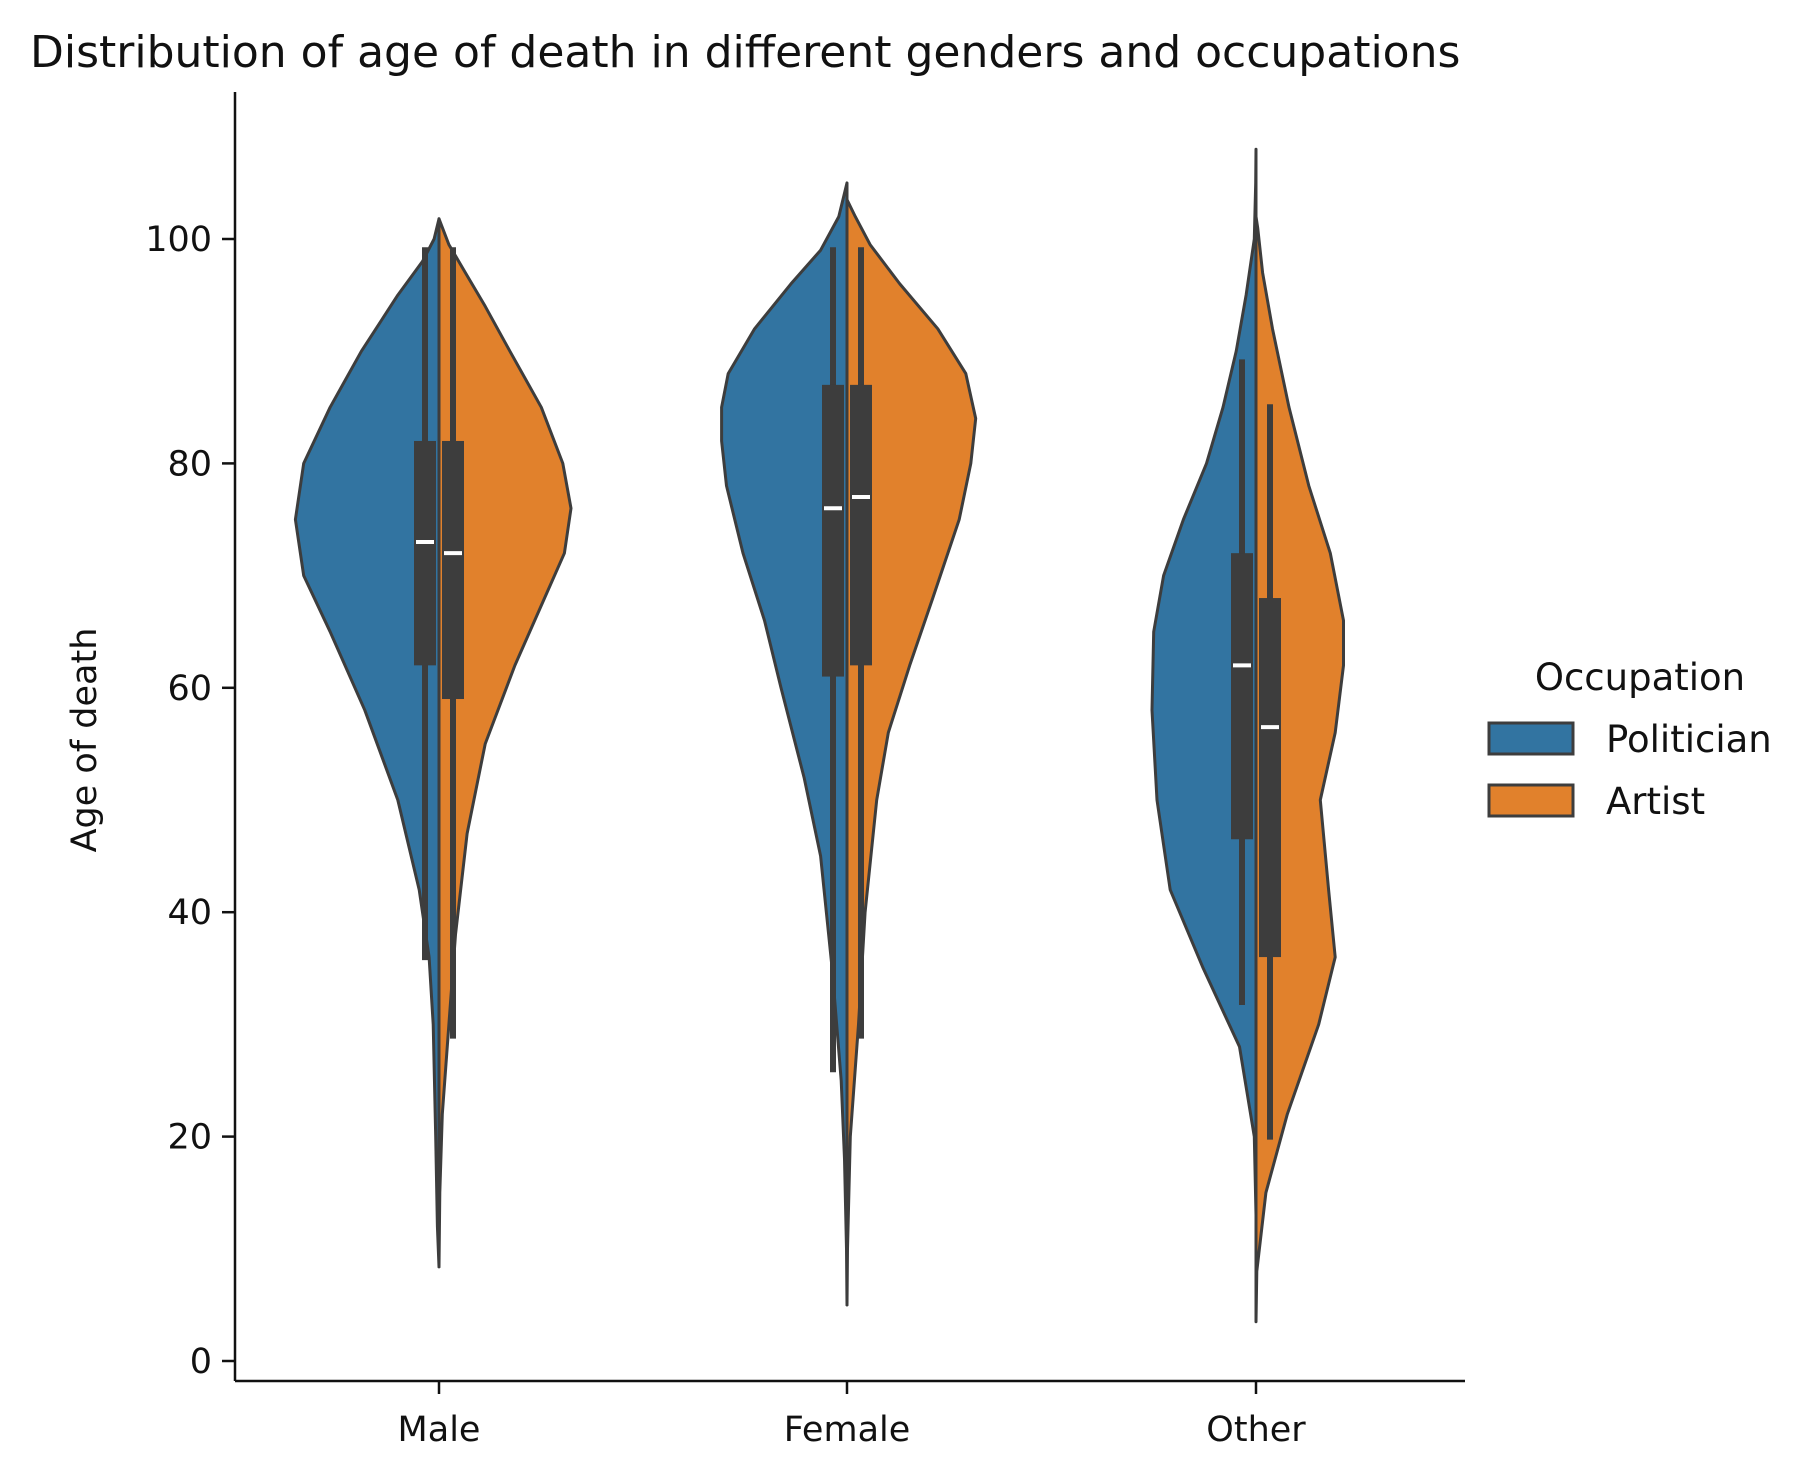  I want to click on x-ticks: Male Female Other, so click(852, 1415).